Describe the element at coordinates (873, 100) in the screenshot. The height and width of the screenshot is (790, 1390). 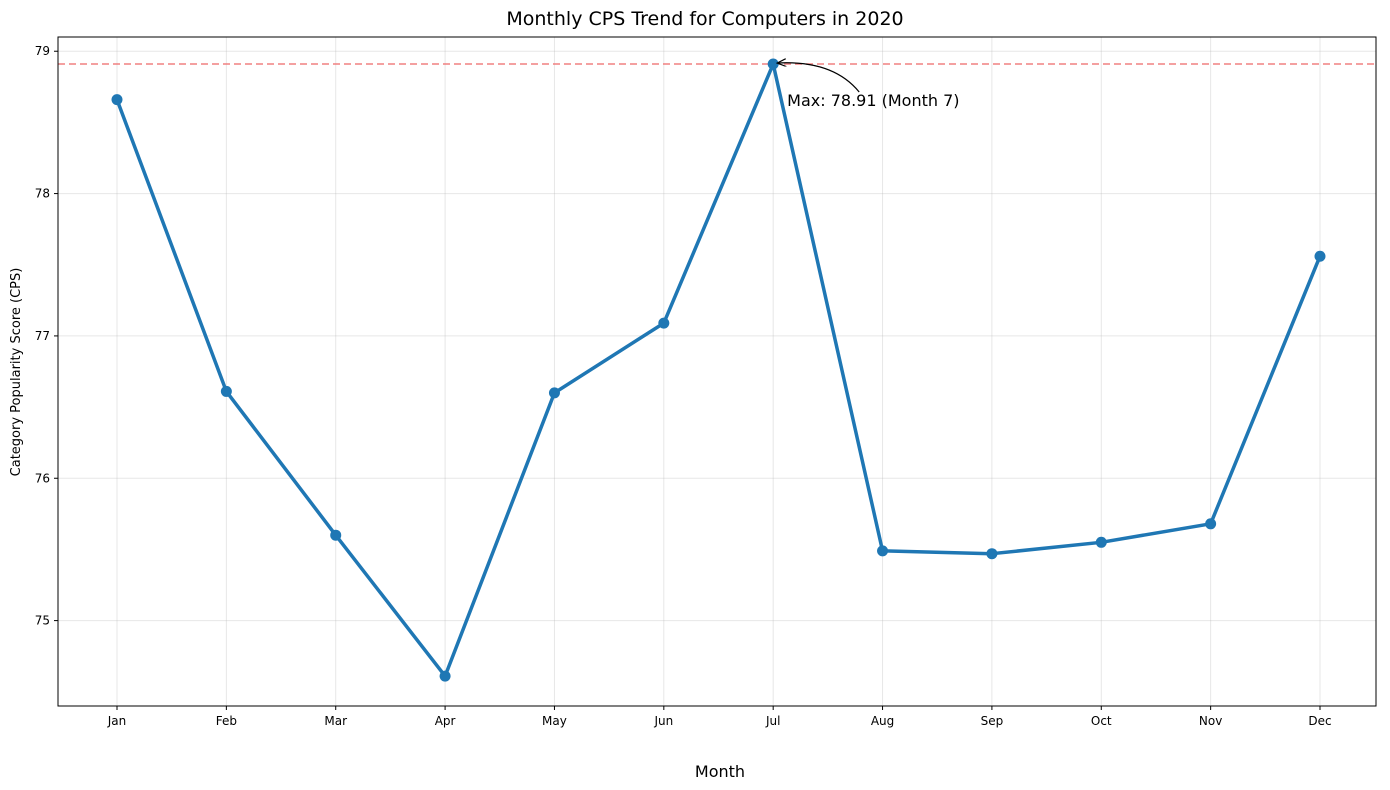
I see `annotation-label: Max: 78.91 (Month 7)` at that location.